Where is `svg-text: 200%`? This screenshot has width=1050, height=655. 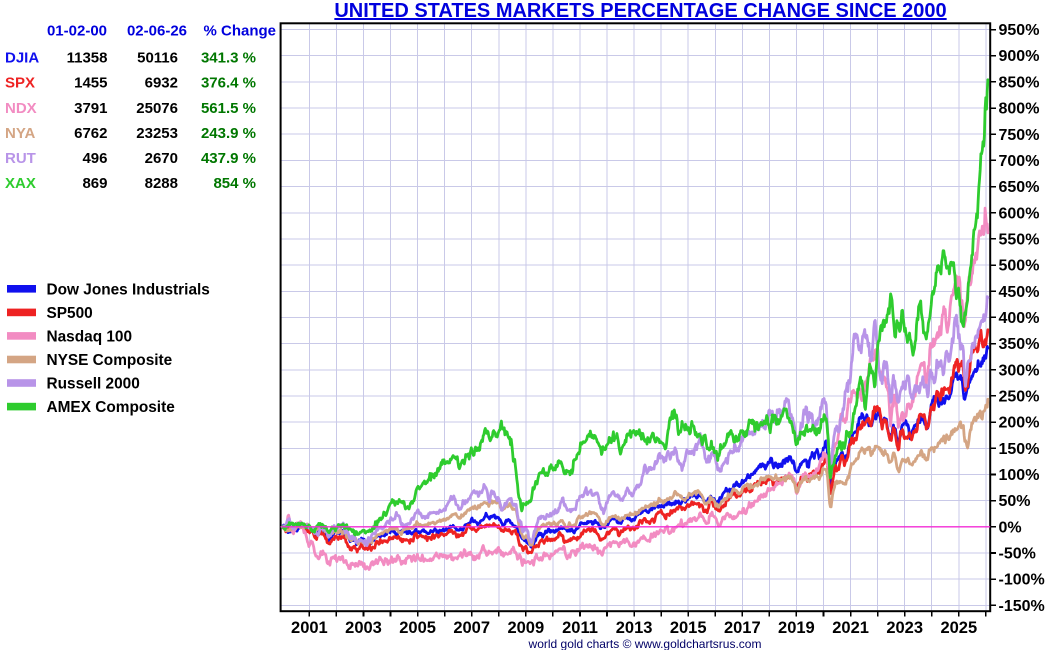 svg-text: 200% is located at coordinates (1019, 423).